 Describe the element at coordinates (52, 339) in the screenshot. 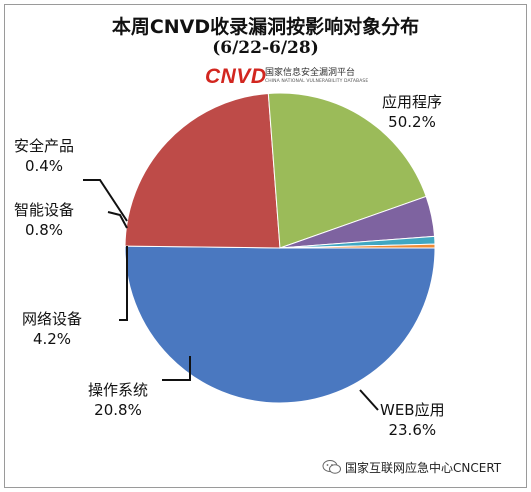

I see `label-network-value: 4.2%` at that location.